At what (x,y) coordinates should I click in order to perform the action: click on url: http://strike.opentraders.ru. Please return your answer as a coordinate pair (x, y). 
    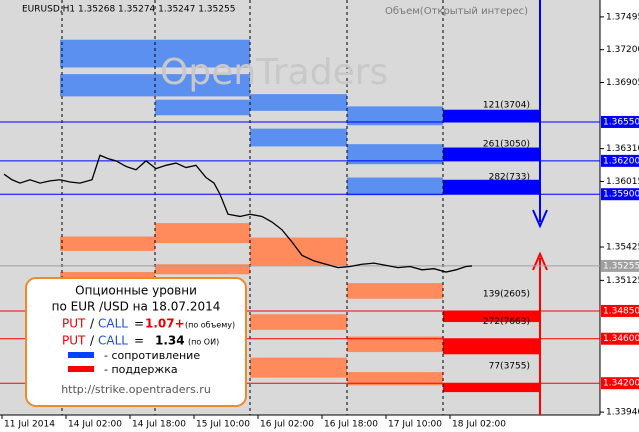
    Looking at the image, I should click on (136, 389).